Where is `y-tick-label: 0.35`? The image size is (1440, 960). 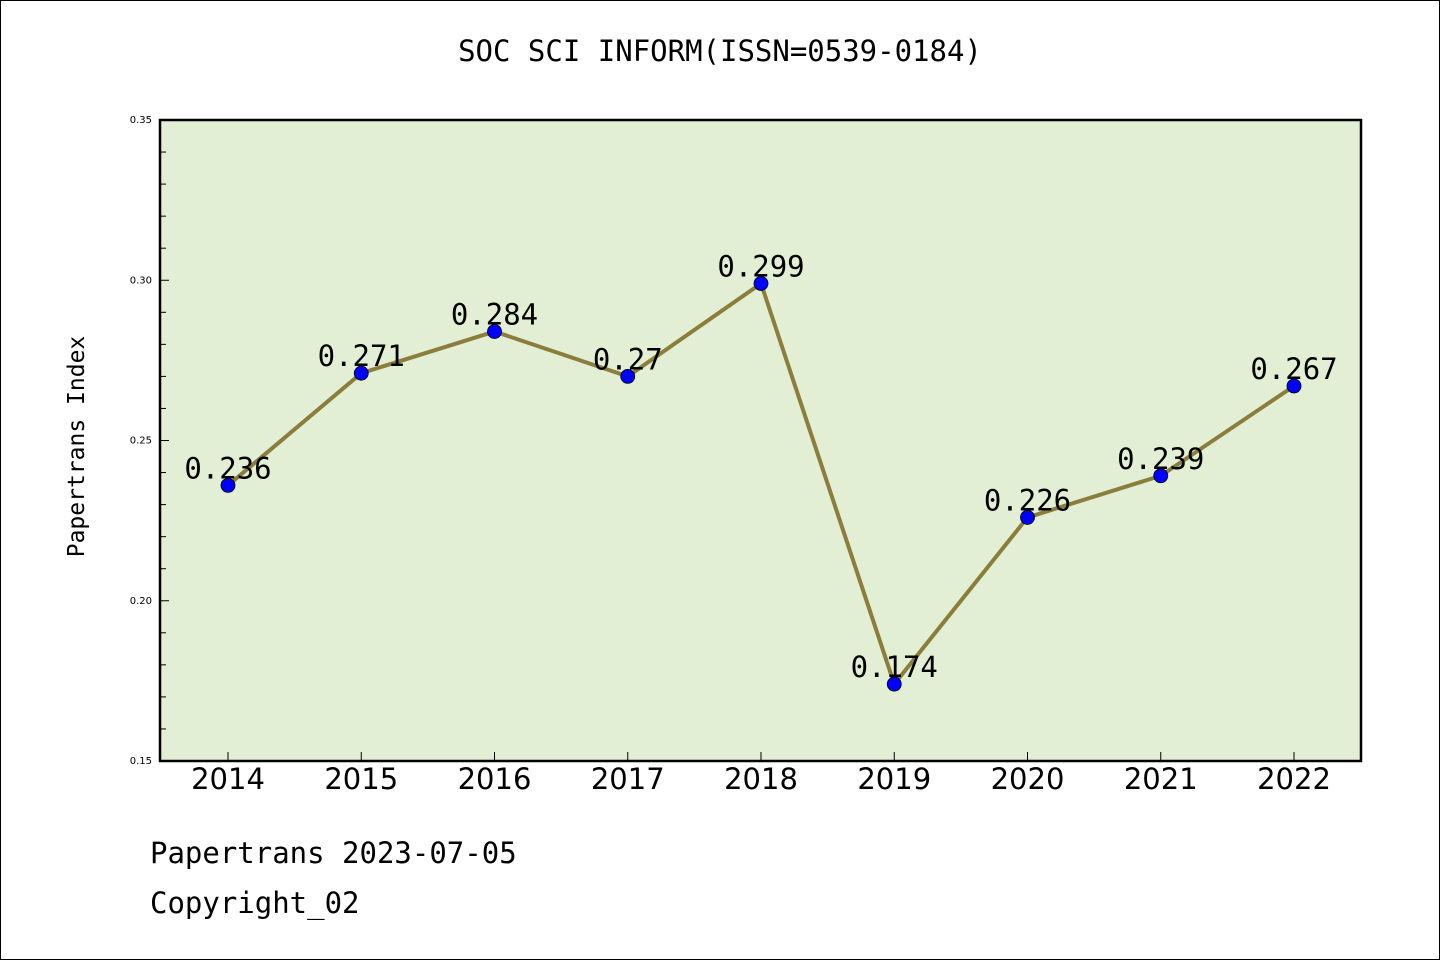
y-tick-label: 0.35 is located at coordinates (141, 120).